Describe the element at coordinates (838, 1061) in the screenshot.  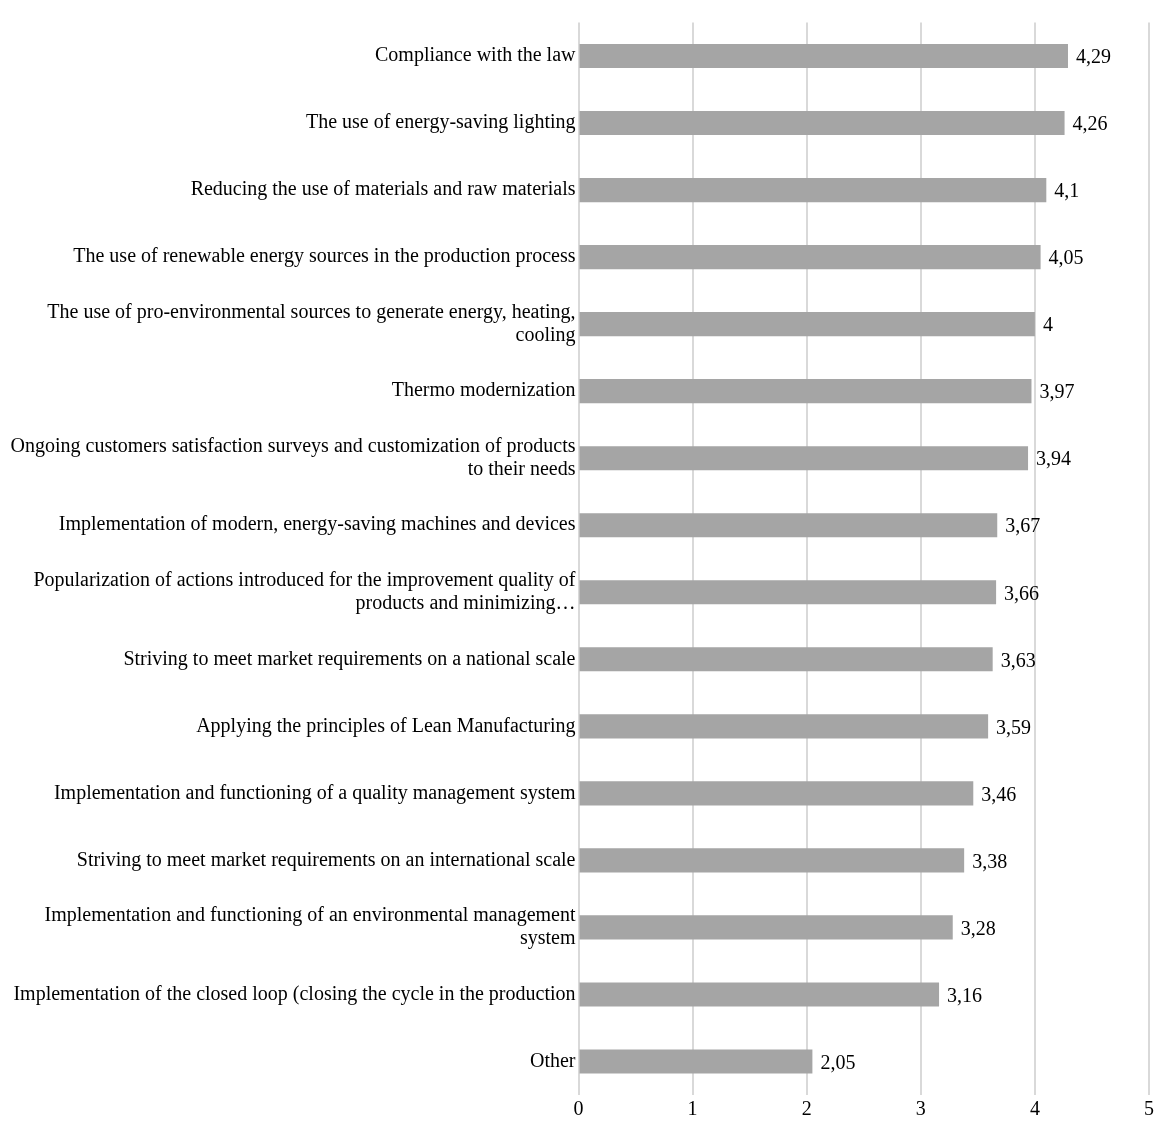
I see `data-label: 2,05` at that location.